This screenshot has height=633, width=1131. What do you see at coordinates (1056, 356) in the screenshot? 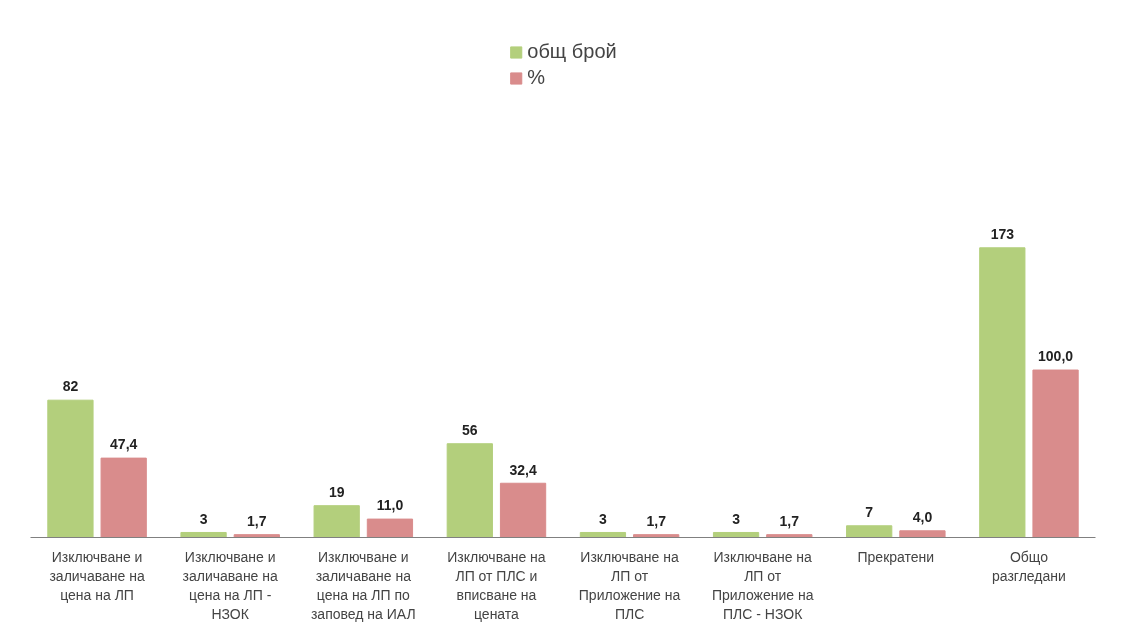
I see `data-label: 100,0` at bounding box center [1056, 356].